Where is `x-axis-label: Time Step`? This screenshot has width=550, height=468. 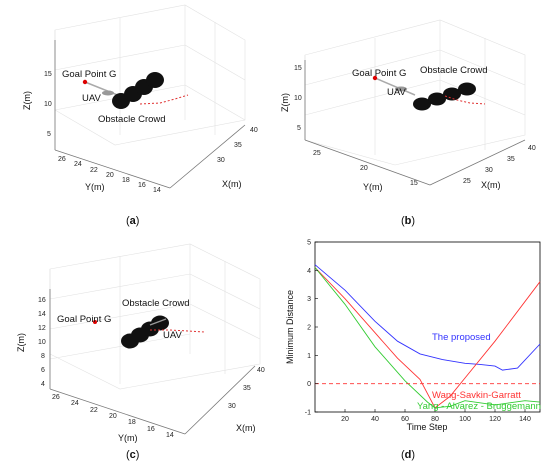
x-axis-label: Time Step is located at coordinates (427, 427).